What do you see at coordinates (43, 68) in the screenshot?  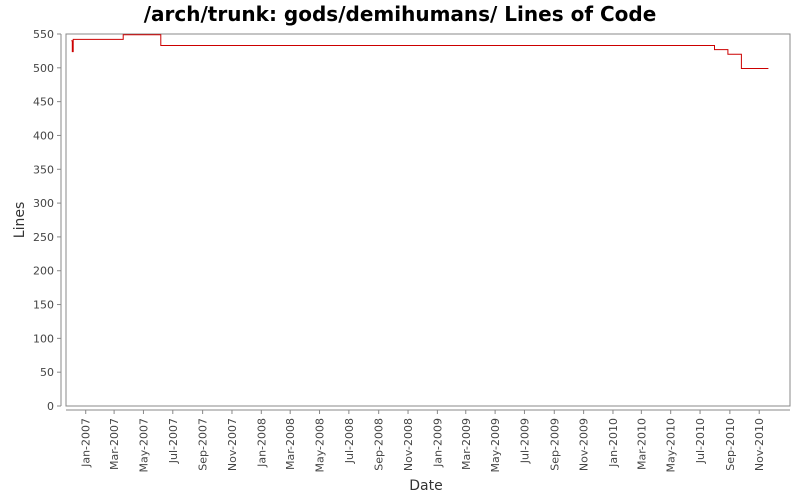 I see `y-tick-label: 500` at bounding box center [43, 68].